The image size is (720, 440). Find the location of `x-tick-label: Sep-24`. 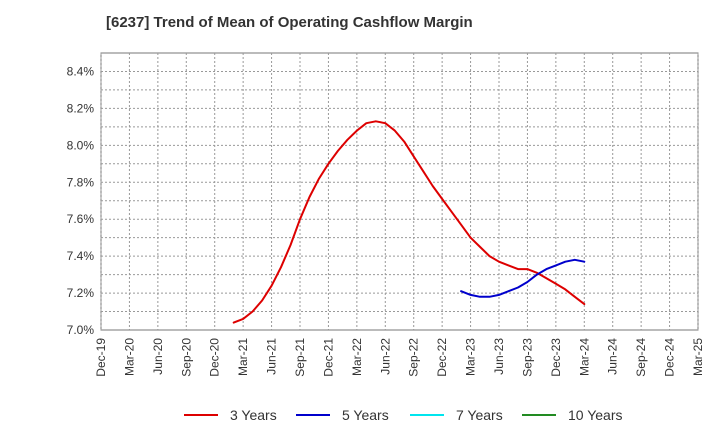

x-tick-label: Sep-24 is located at coordinates (641, 357).